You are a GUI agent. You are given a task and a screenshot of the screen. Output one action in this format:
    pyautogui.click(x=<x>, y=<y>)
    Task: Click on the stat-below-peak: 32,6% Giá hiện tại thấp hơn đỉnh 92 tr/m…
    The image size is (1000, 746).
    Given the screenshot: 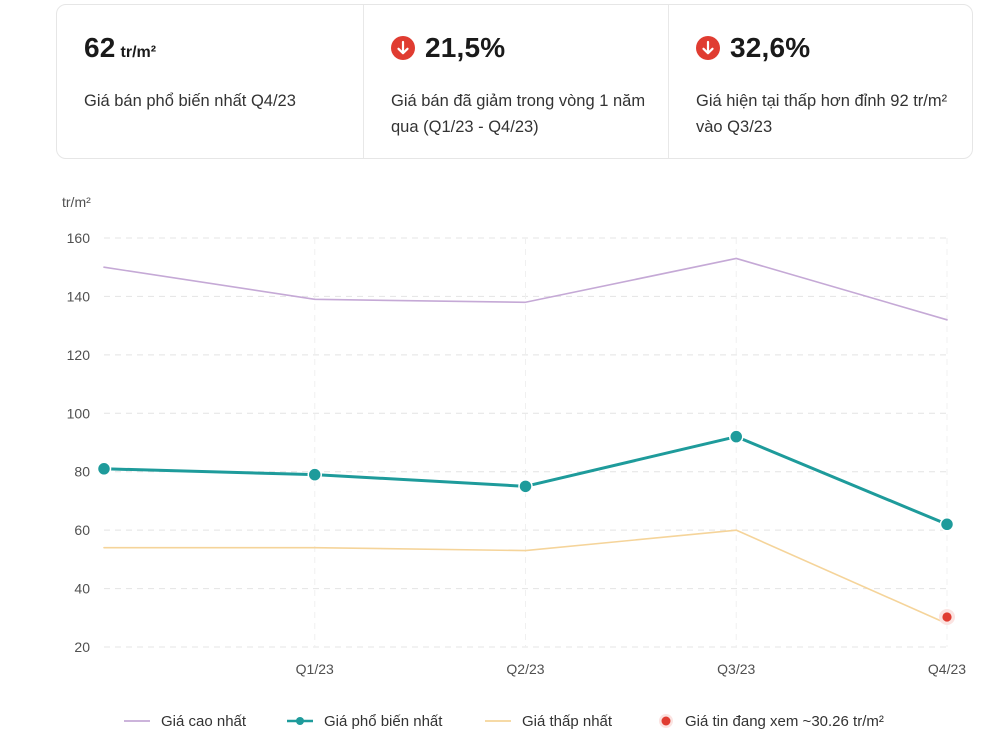 What is the action you would take?
    pyautogui.click(x=820, y=81)
    